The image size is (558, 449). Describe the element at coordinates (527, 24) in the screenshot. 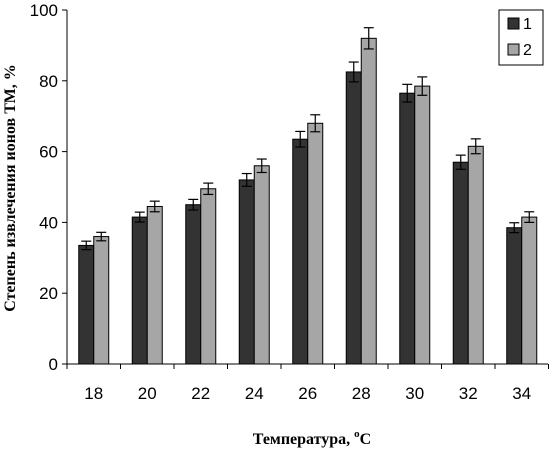

I see `legend-label-1: 1` at that location.